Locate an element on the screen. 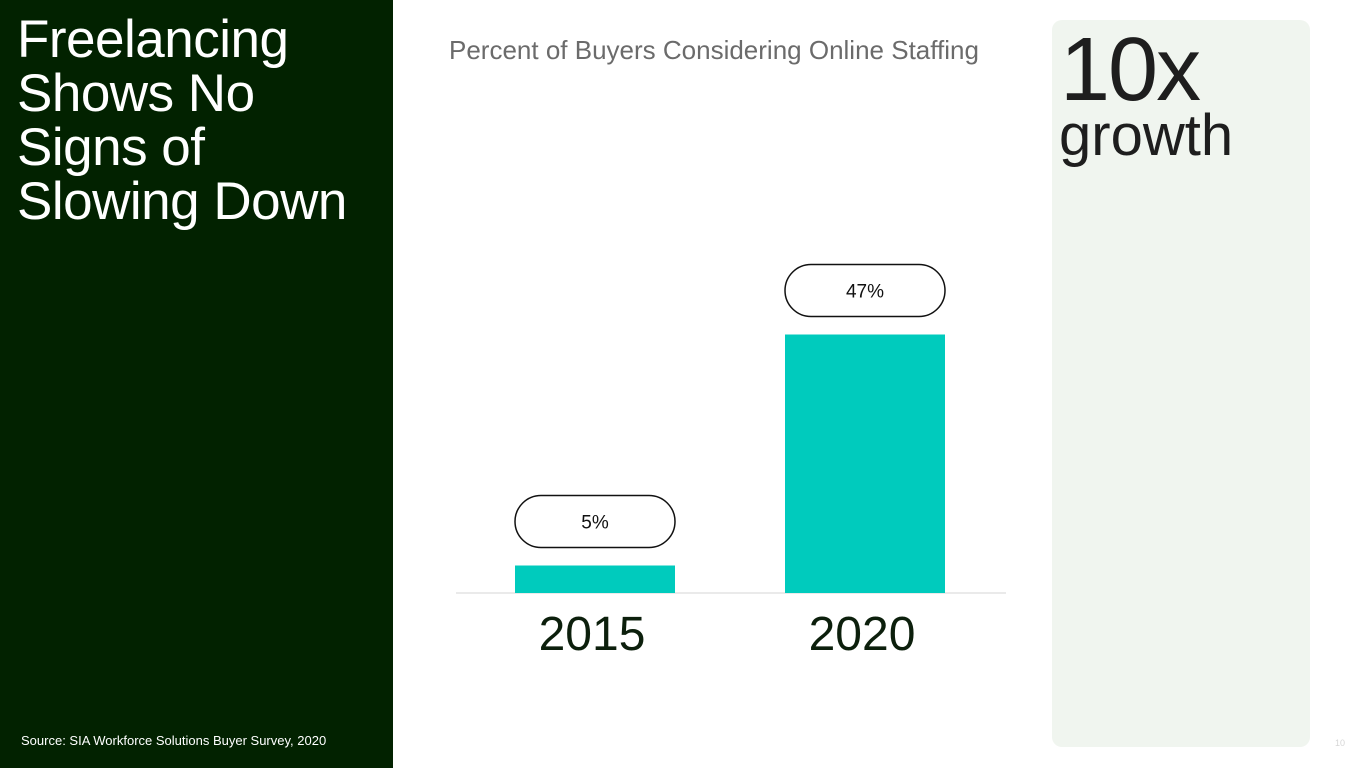 The height and width of the screenshot is (768, 1366). data-label-pill-2020 is located at coordinates (865, 290).